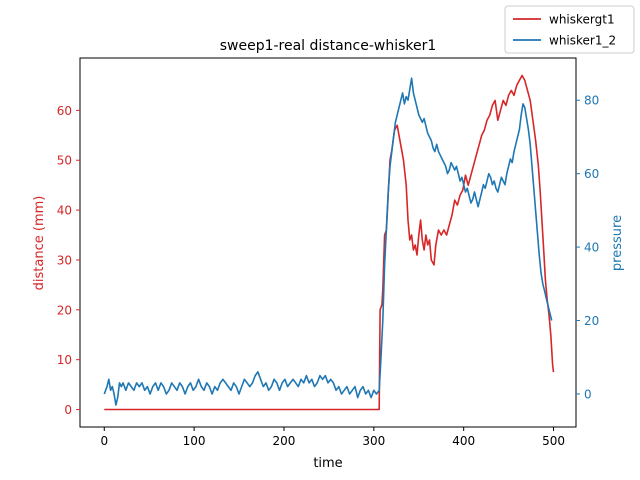 This screenshot has width=640, height=480. Describe the element at coordinates (194, 441) in the screenshot. I see `x-tick-label: 100` at that location.